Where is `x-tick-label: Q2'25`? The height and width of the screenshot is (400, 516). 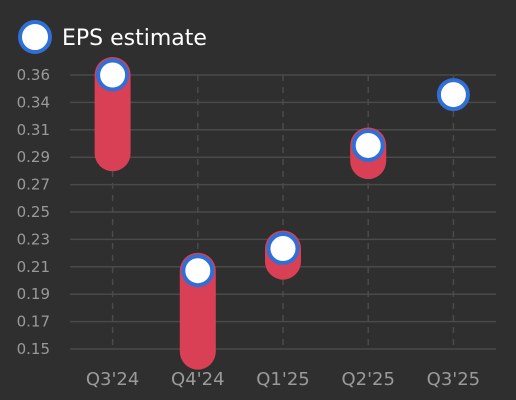
x-tick-label: Q2'25 is located at coordinates (367, 379).